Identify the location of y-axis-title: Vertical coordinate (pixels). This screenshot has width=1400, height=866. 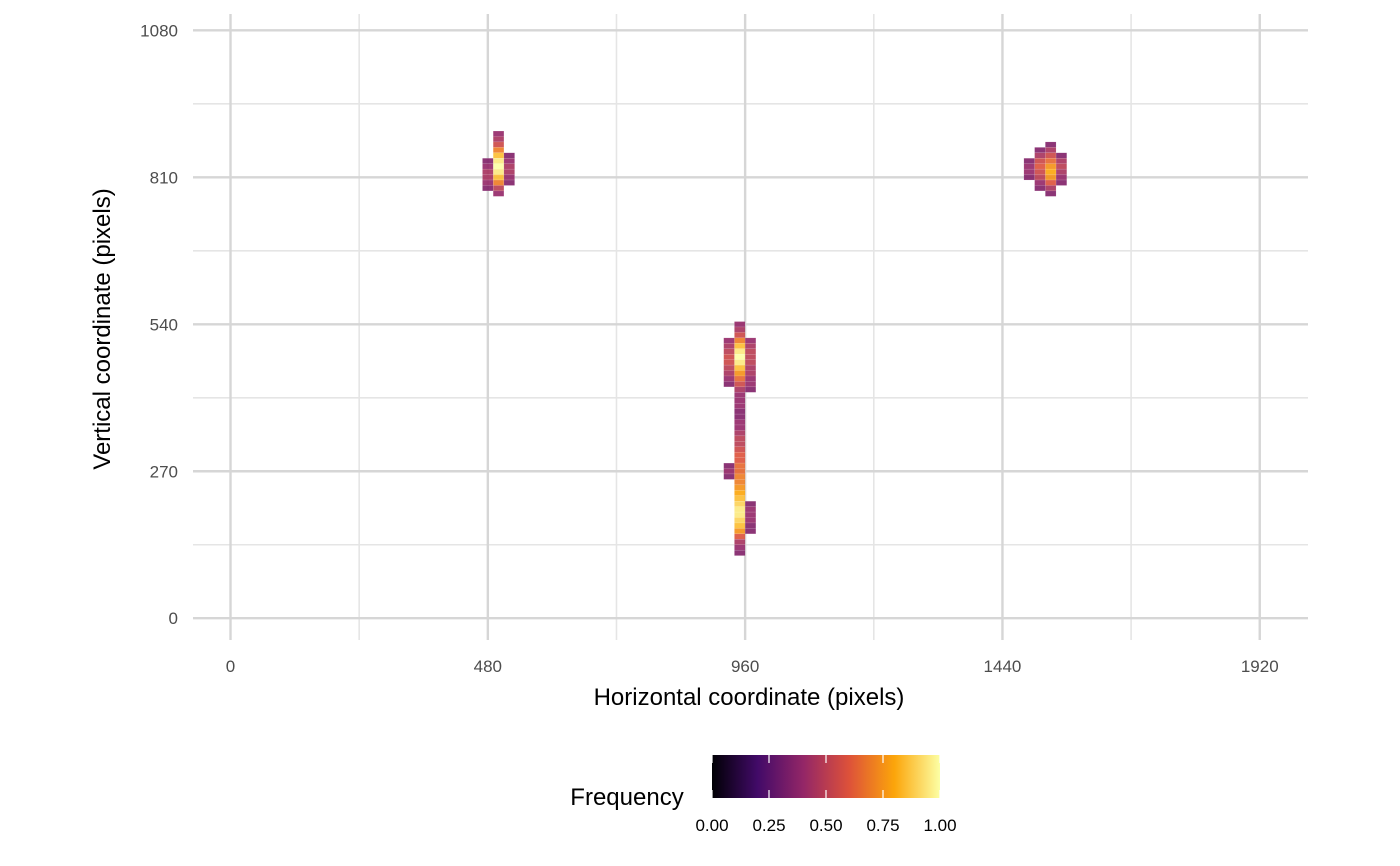
(102, 328).